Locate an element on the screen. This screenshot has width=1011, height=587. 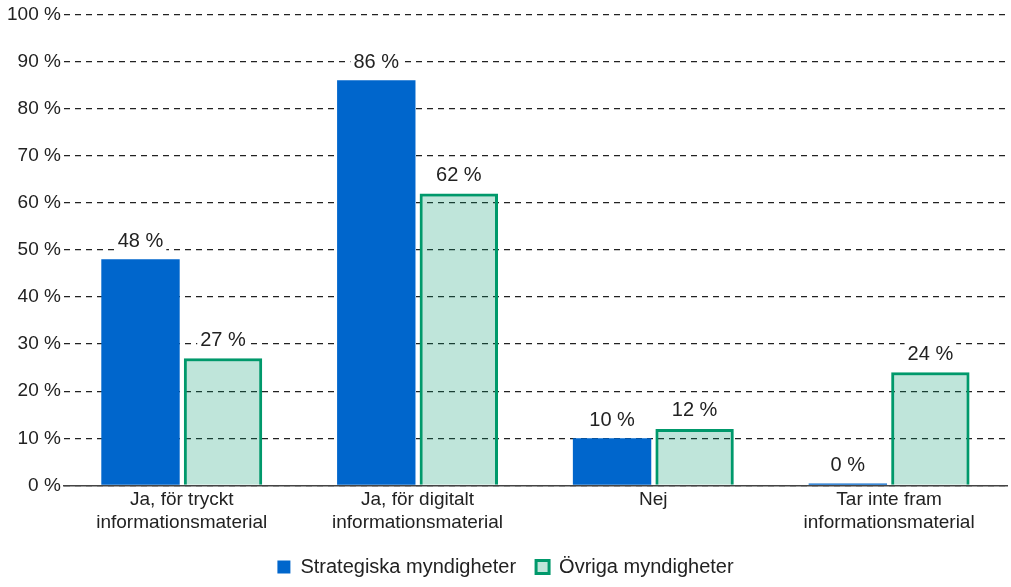
data-label: 48 % is located at coordinates (140, 239).